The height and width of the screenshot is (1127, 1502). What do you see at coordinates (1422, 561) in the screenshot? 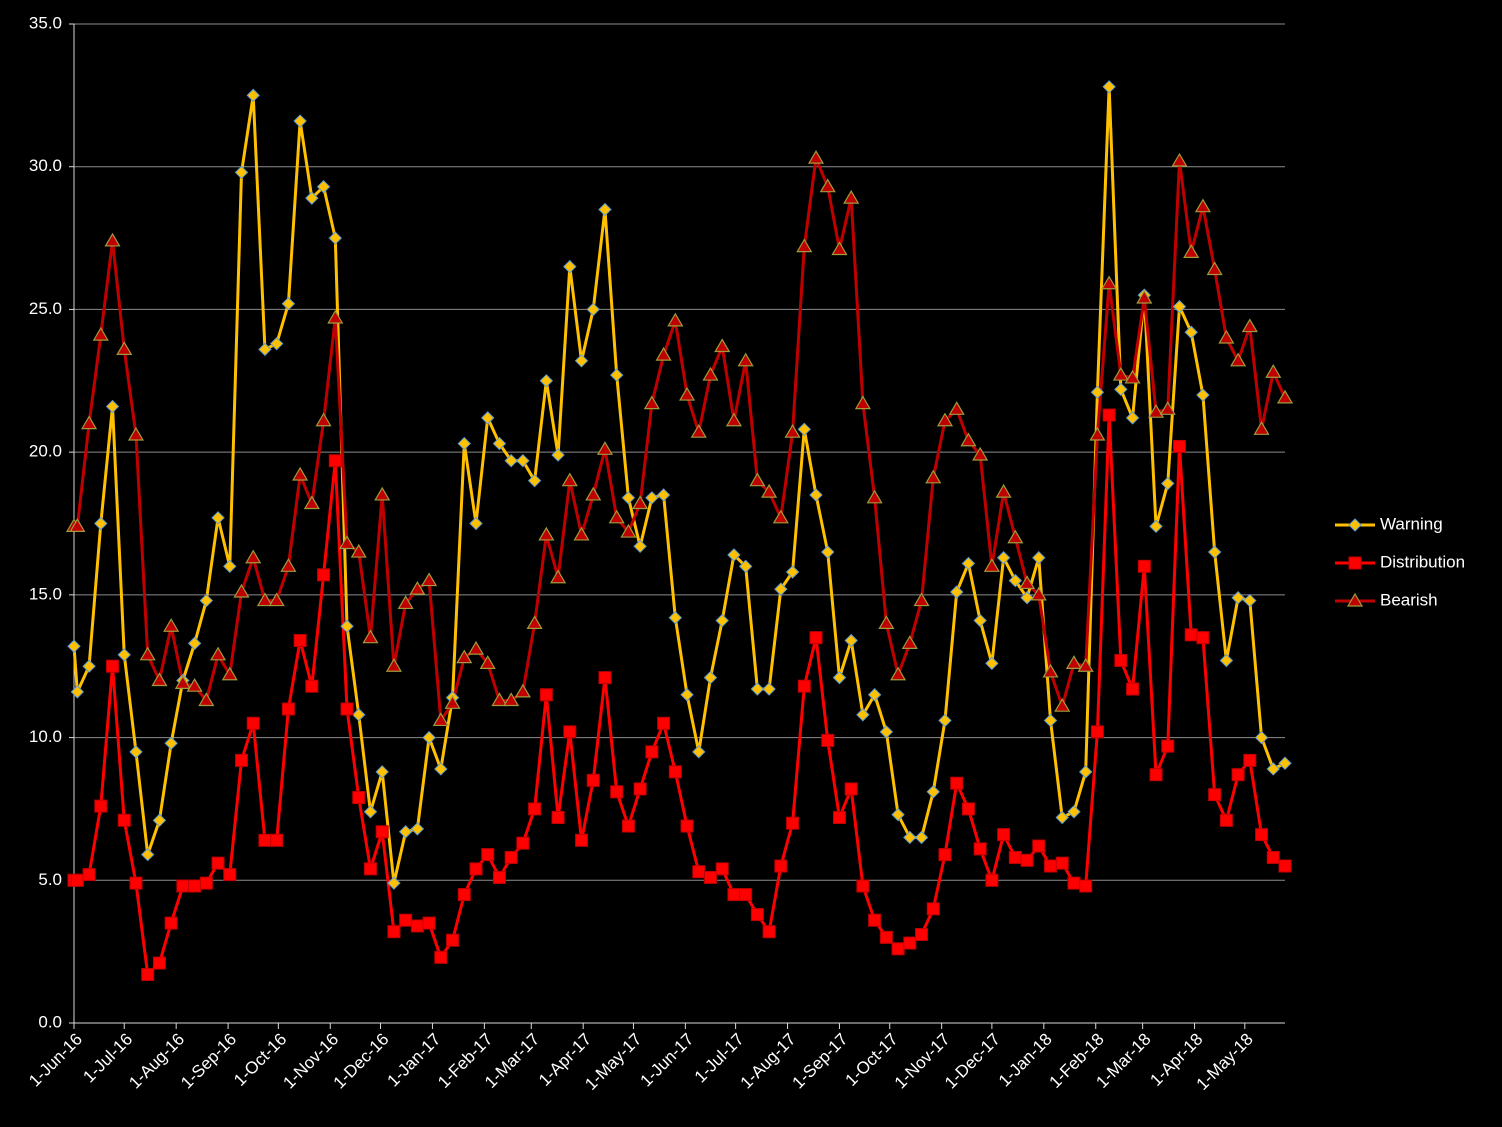
I see `legend-label: Distribution` at bounding box center [1422, 561].